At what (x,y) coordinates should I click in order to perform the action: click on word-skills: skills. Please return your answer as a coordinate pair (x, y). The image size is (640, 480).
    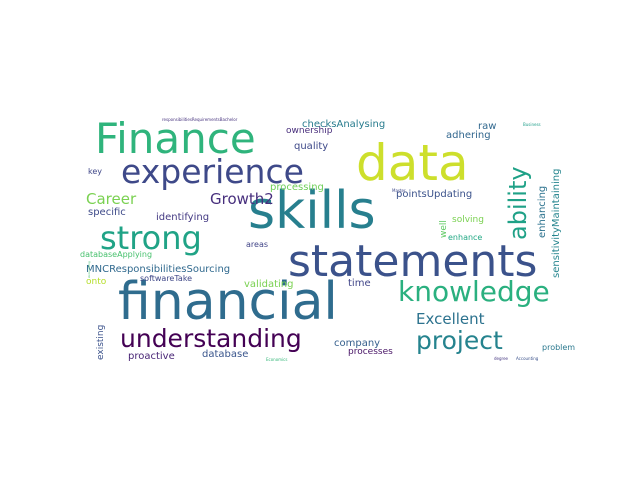
    Looking at the image, I should click on (312, 211).